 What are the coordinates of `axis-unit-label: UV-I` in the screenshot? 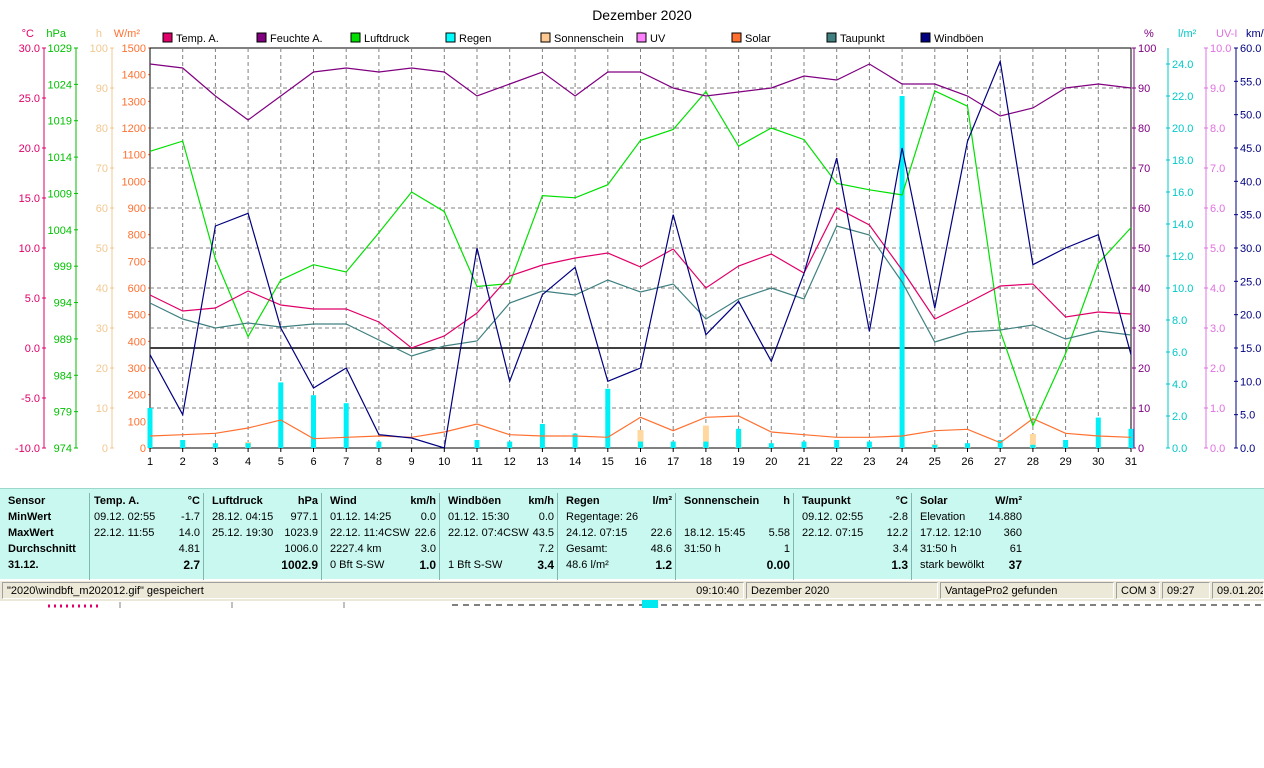 It's located at (1226, 34).